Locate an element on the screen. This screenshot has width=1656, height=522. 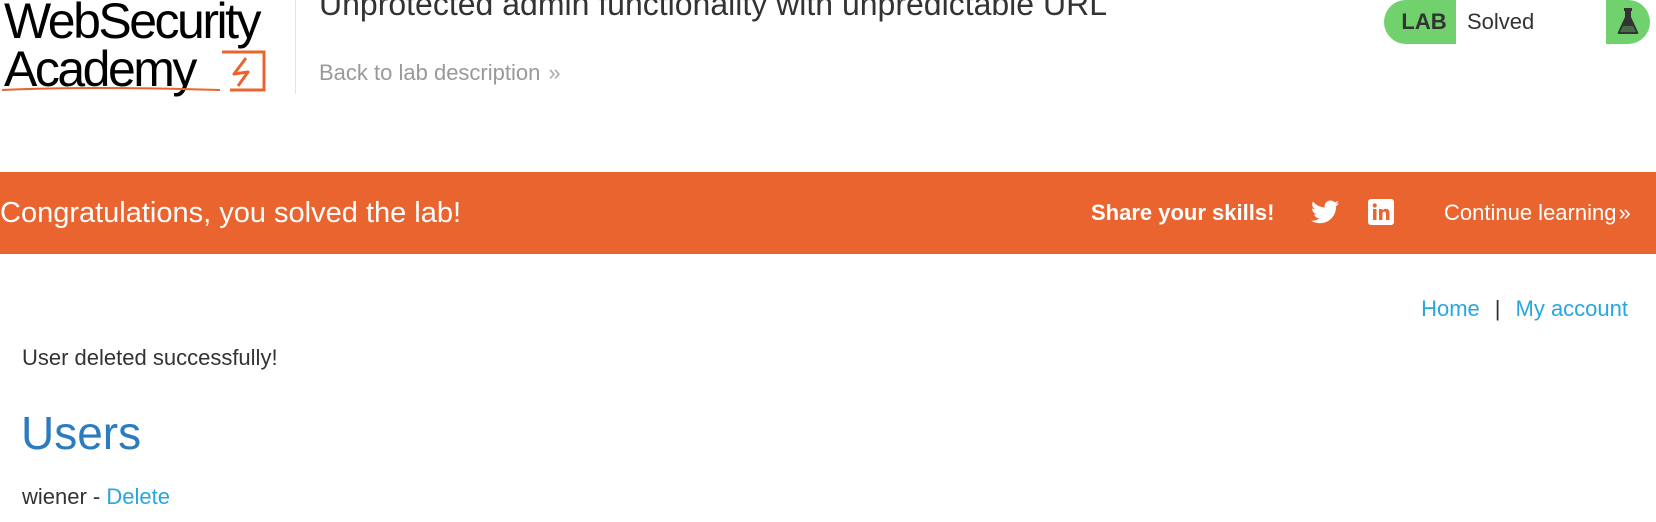
username: wiener is located at coordinates (54, 496).